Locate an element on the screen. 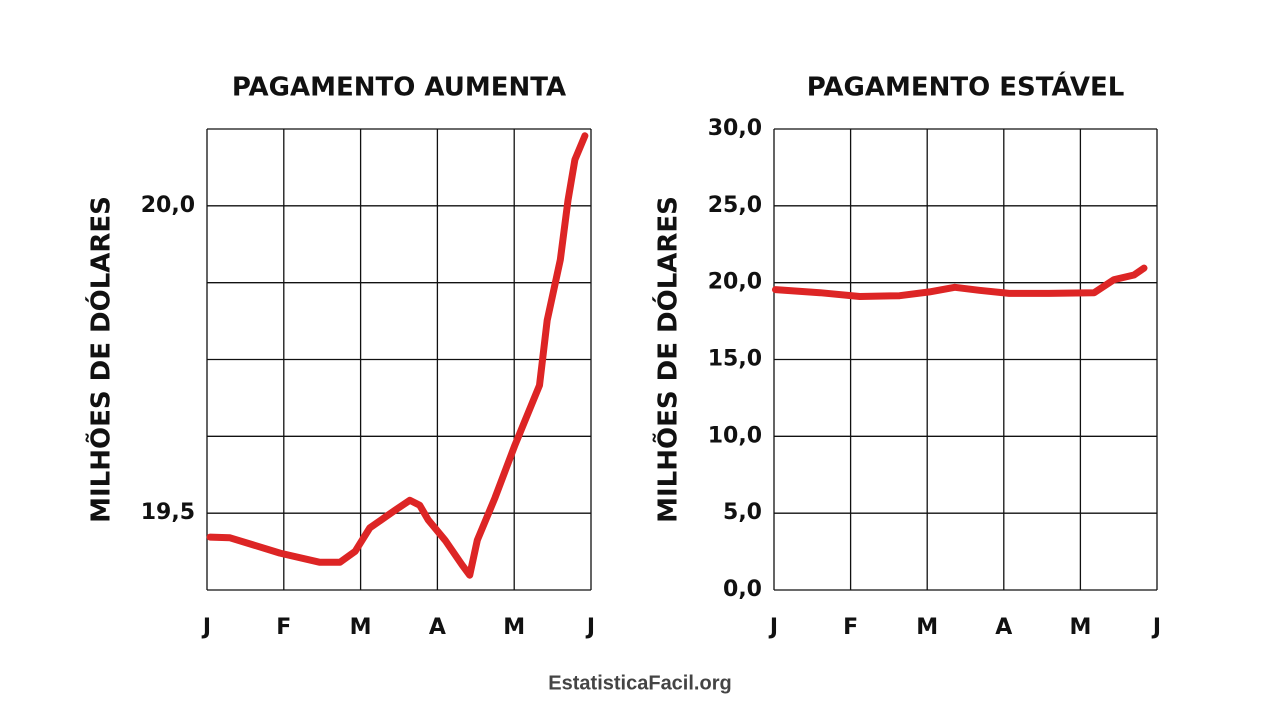 The width and height of the screenshot is (1280, 720). y-tick-label: 5,0 is located at coordinates (742, 512).